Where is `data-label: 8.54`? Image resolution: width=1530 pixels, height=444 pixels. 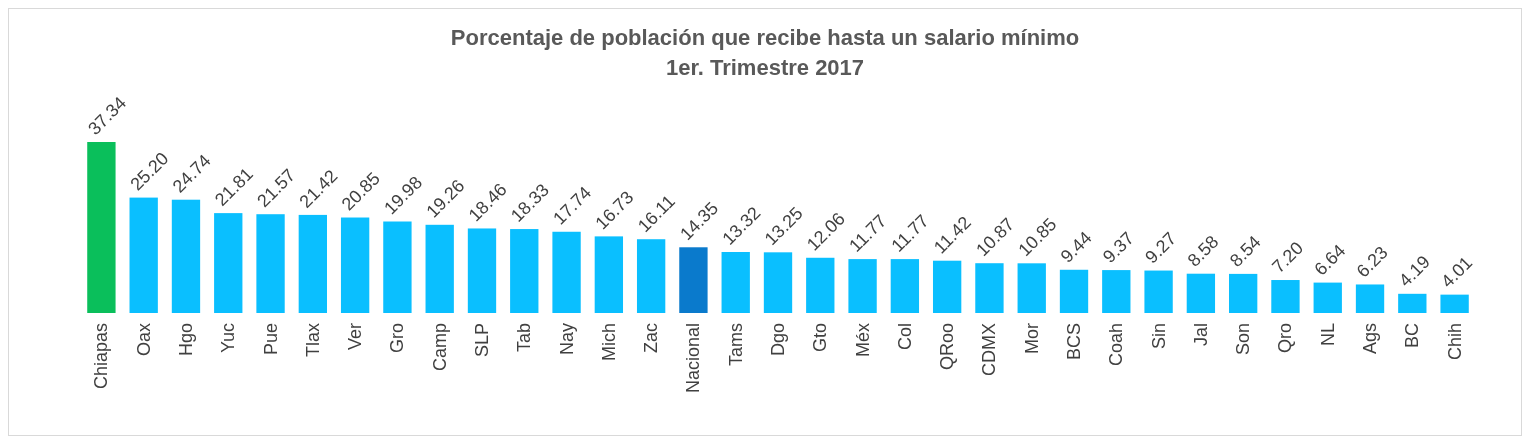
data-label: 8.54 is located at coordinates (1245, 251).